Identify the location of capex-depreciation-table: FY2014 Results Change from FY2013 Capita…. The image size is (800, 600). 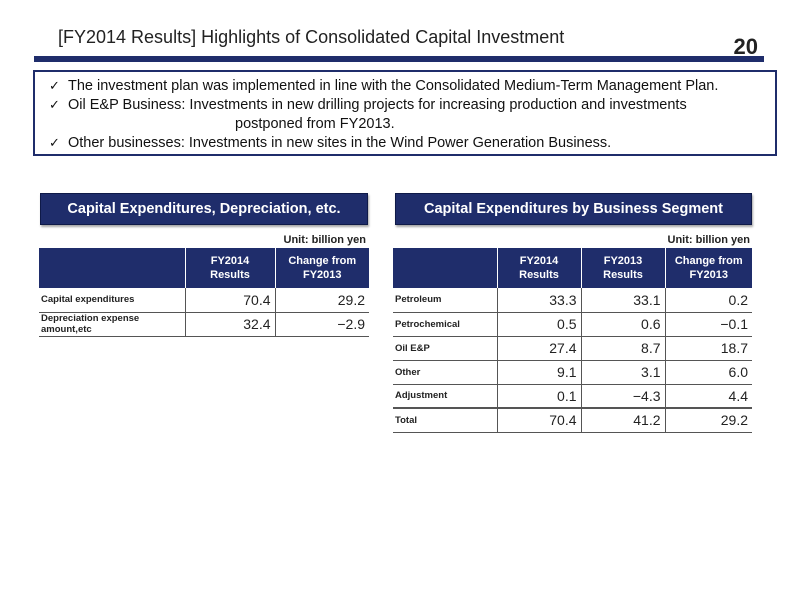
(204, 292).